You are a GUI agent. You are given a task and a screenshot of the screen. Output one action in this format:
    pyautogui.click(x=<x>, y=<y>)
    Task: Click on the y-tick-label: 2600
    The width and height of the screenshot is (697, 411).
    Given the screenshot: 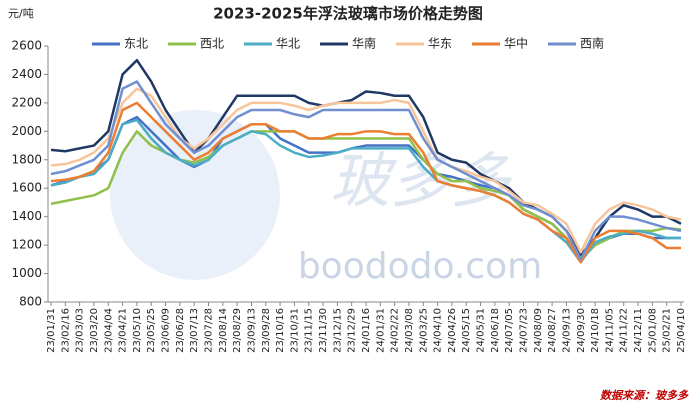 What is the action you would take?
    pyautogui.click(x=26, y=46)
    